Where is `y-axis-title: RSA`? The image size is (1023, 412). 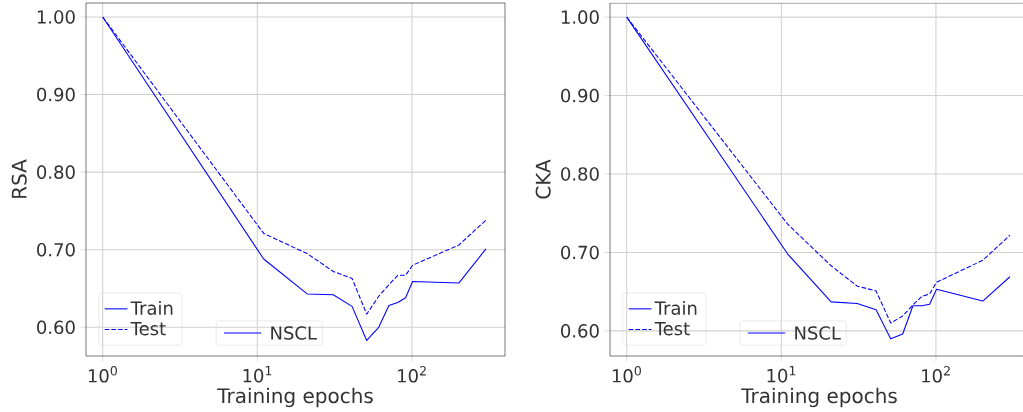 y-axis-title: RSA is located at coordinates (19, 178).